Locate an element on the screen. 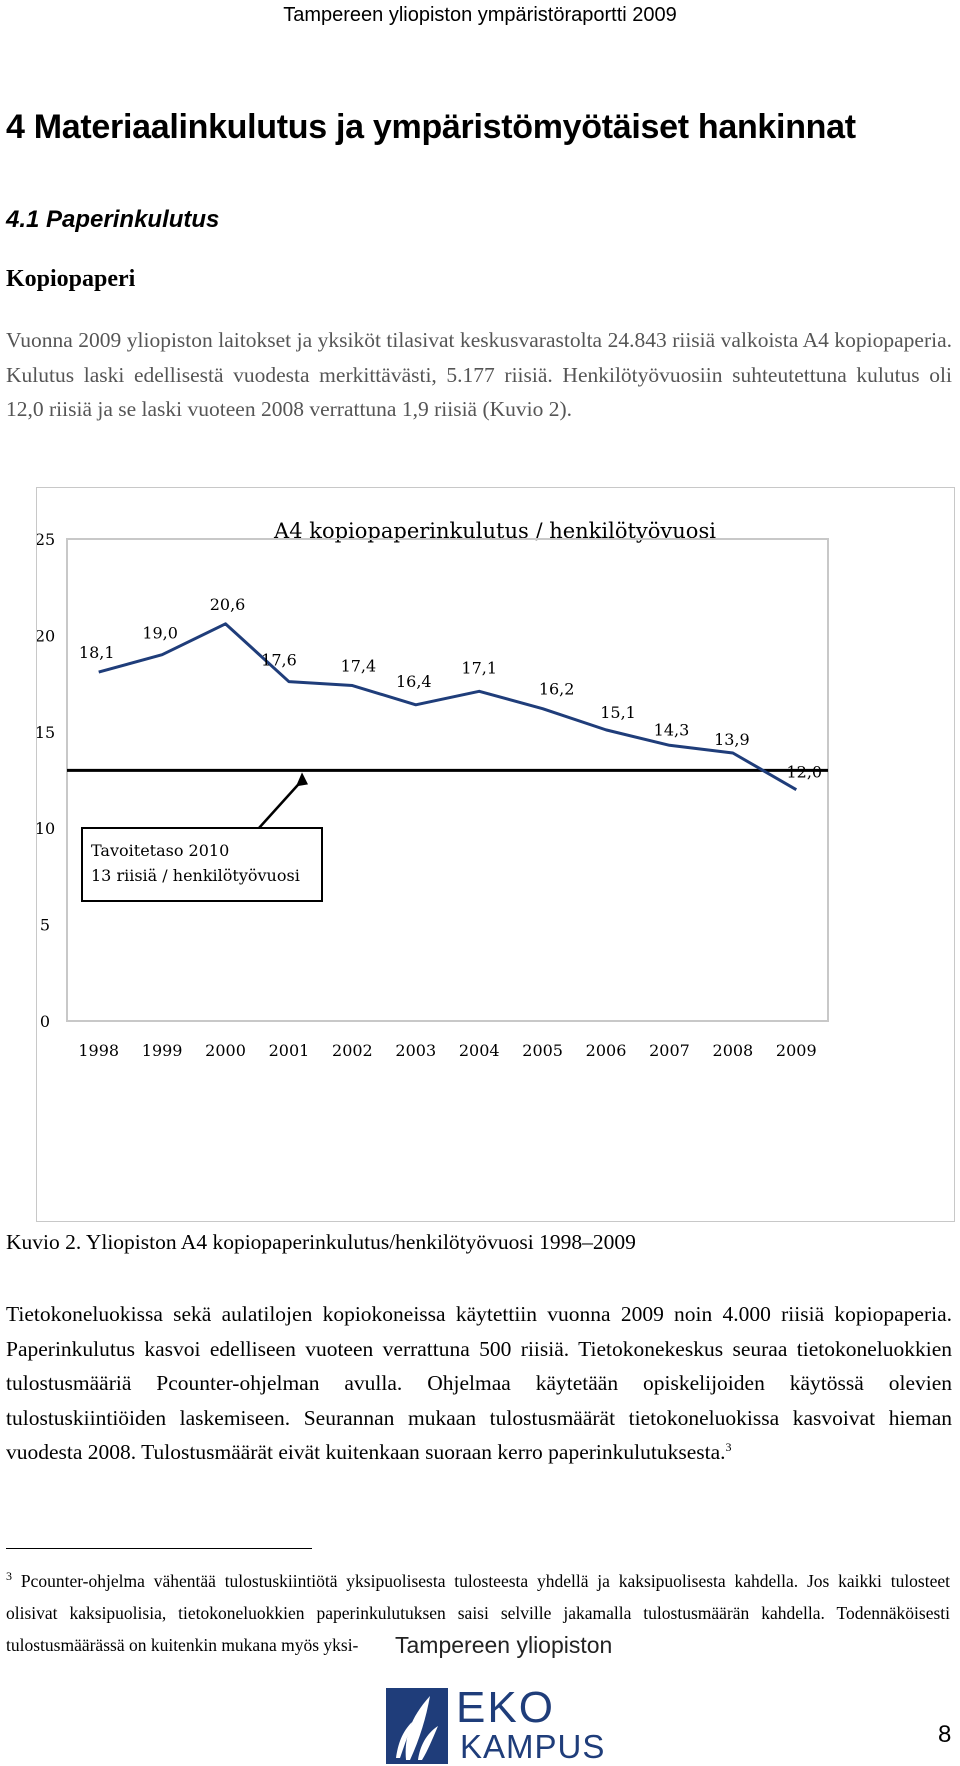 The height and width of the screenshot is (1766, 960). data-label: 16,2 is located at coordinates (557, 689).